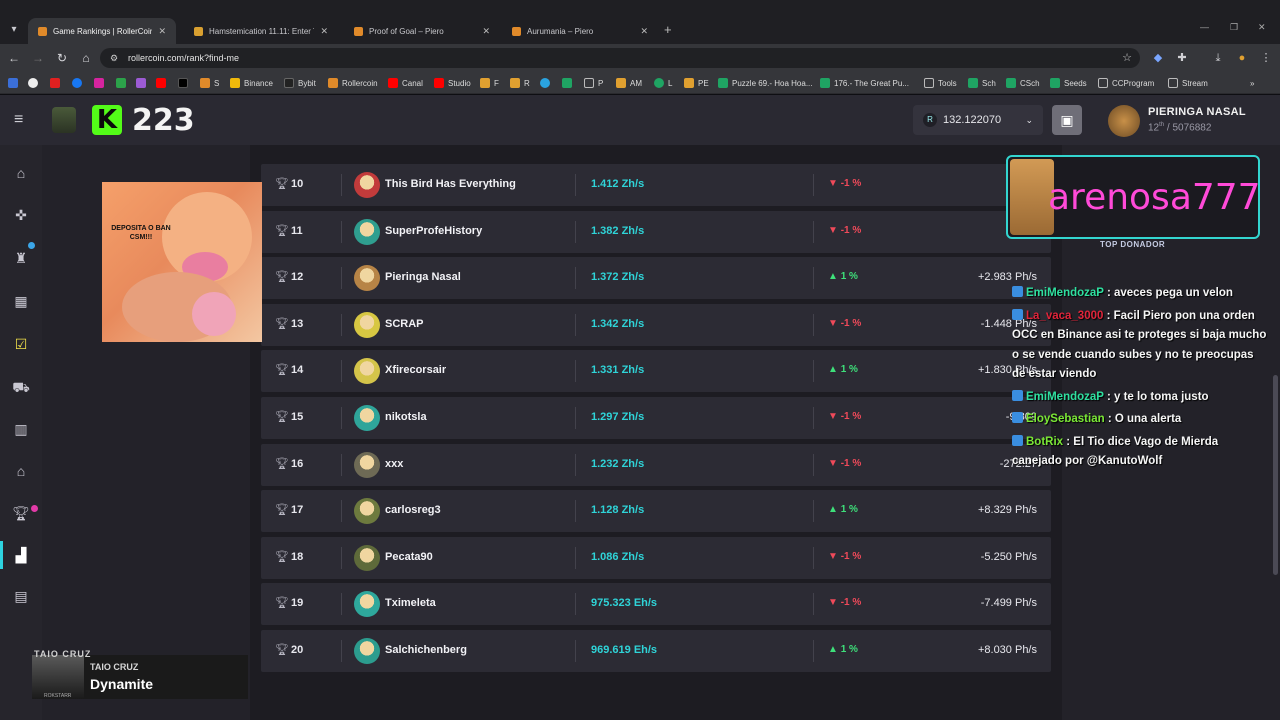 The width and height of the screenshot is (1280, 720). Describe the element at coordinates (452, 83) in the screenshot. I see `bookmark-studio: Studio` at that location.